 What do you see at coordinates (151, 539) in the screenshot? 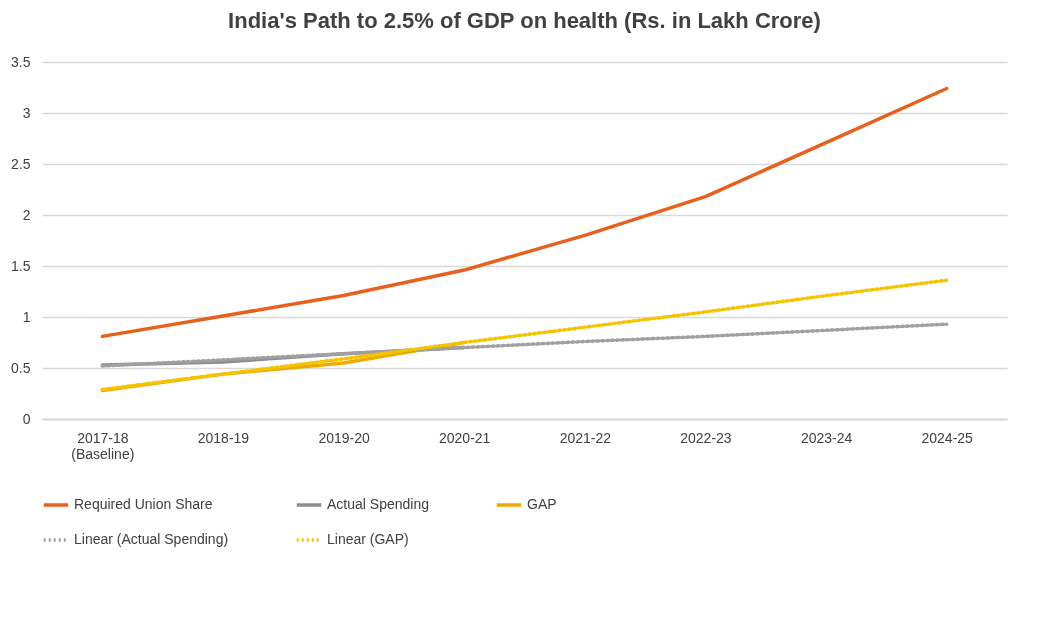
I see `legend-label: Linear (Actual Spending)` at bounding box center [151, 539].